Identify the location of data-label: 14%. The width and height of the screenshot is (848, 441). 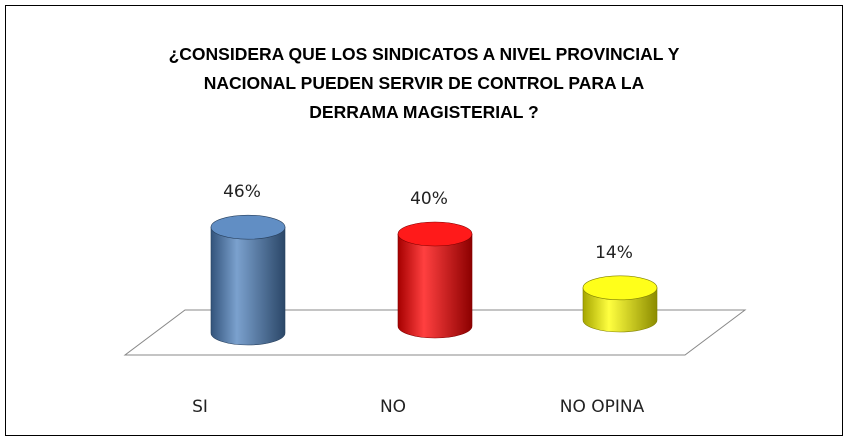
(614, 253).